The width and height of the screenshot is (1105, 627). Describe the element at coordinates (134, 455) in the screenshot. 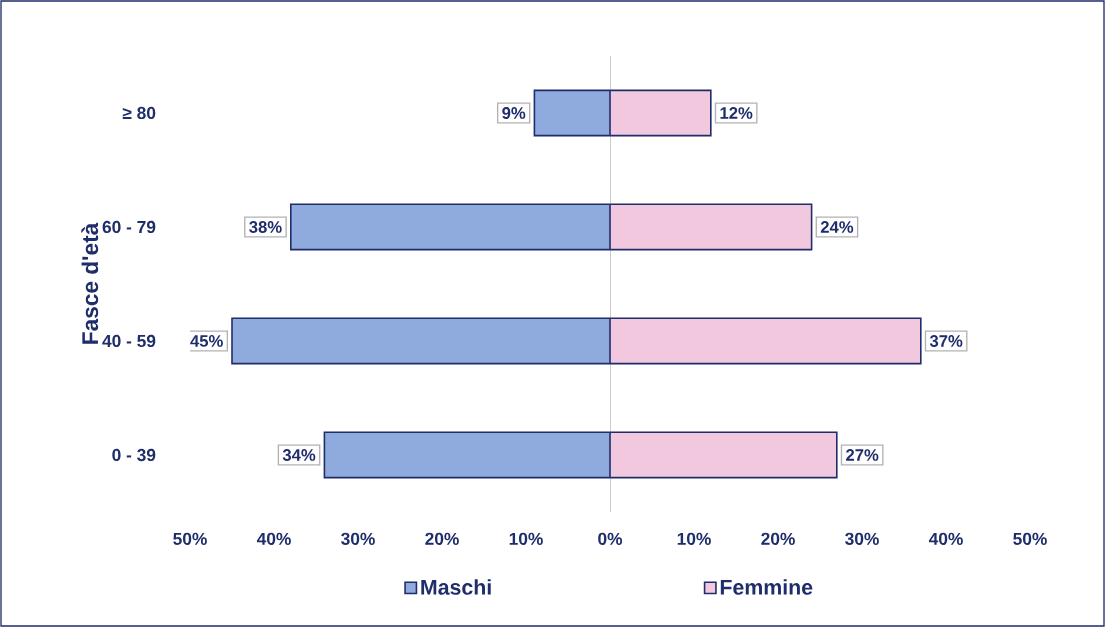

I see `y-tick-label: 0 - 39` at that location.